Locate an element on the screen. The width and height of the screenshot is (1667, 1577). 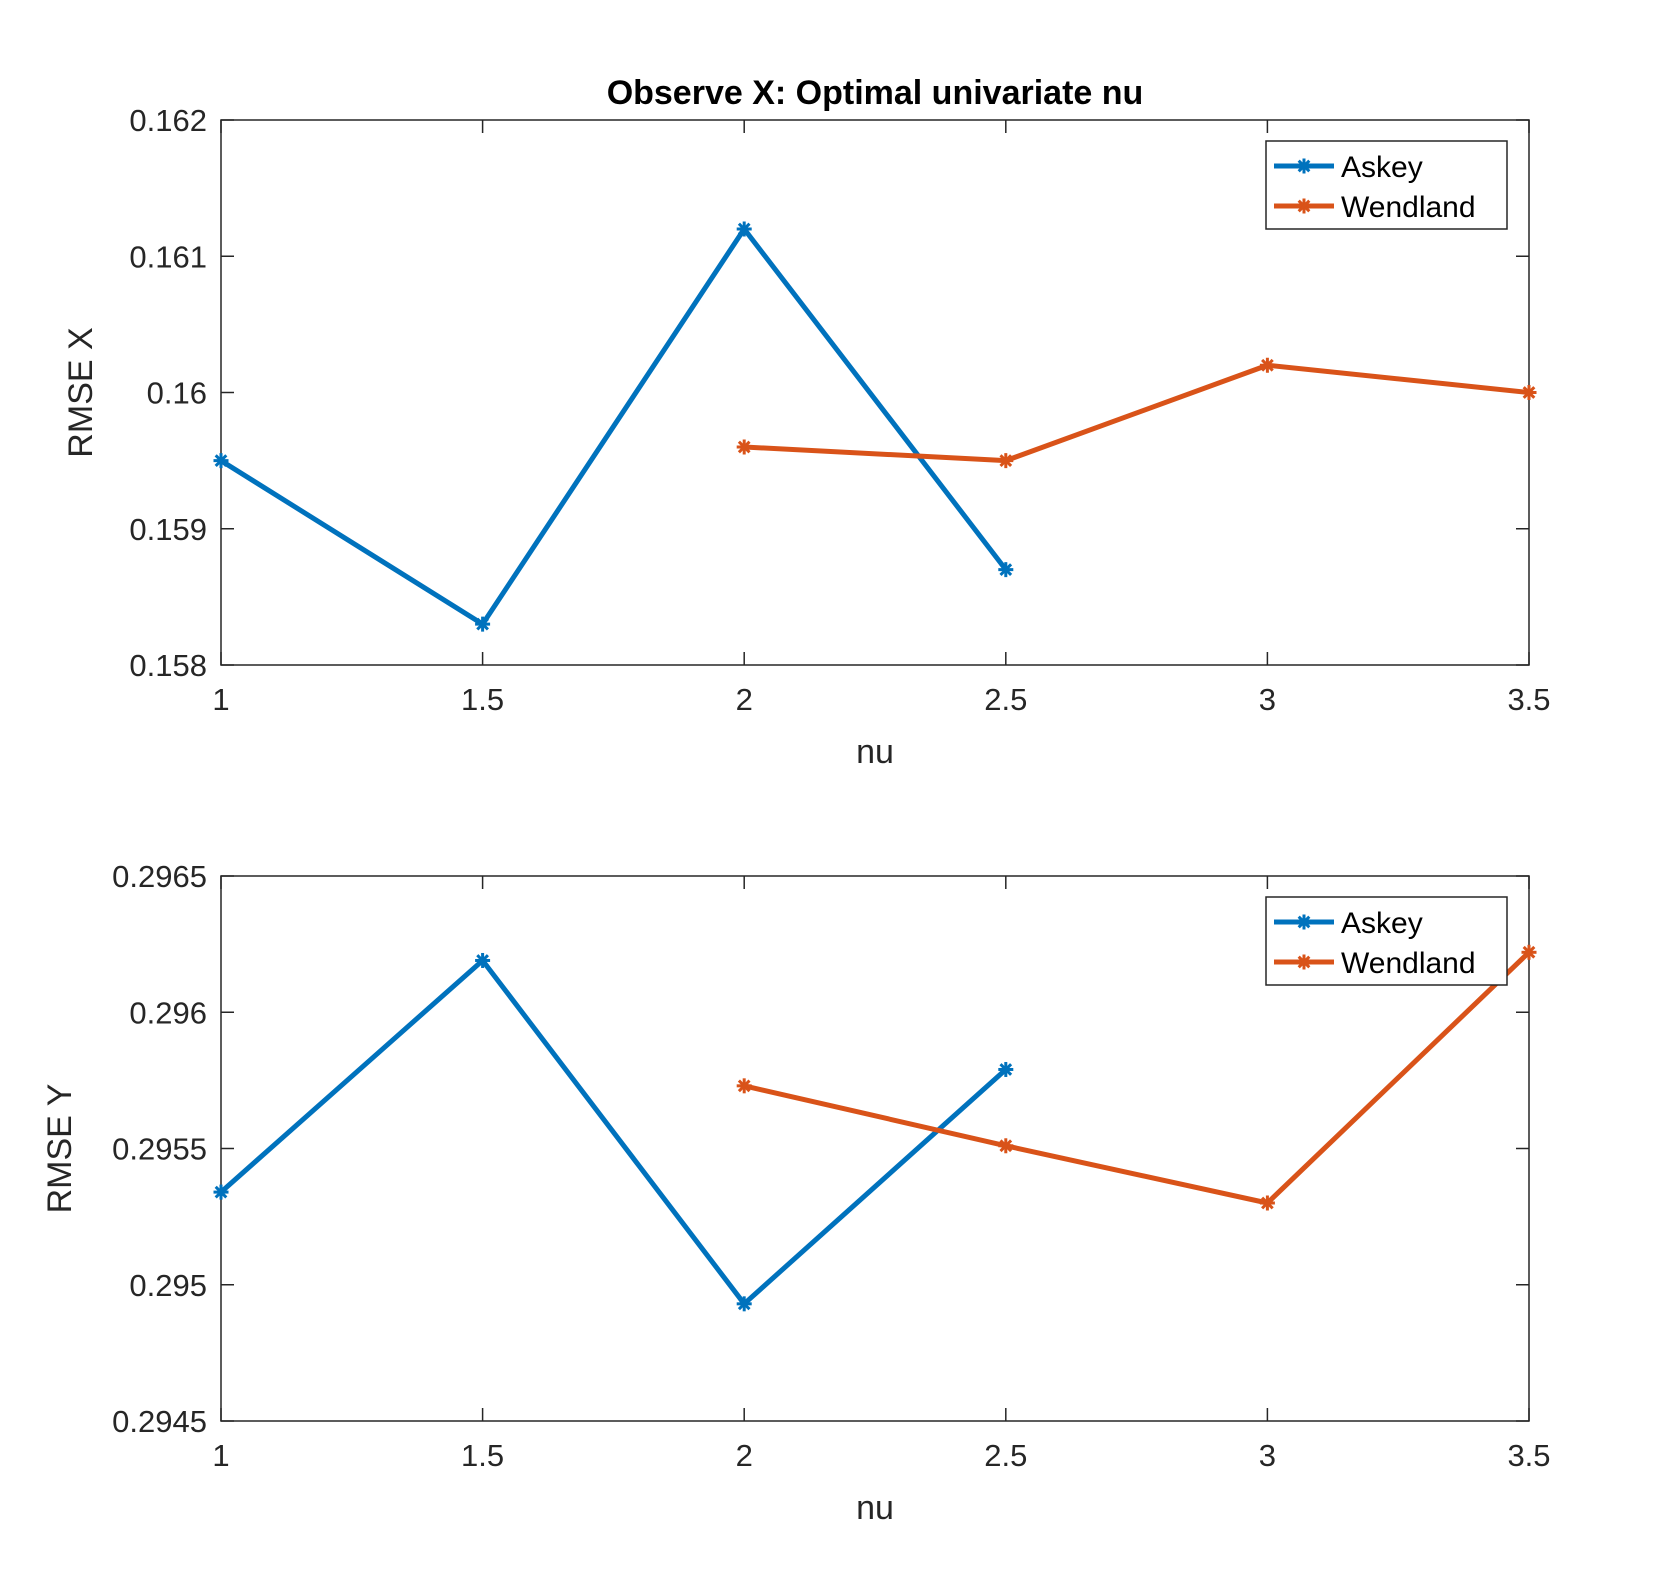
y-tick-label: 0.158 is located at coordinates (168, 665).